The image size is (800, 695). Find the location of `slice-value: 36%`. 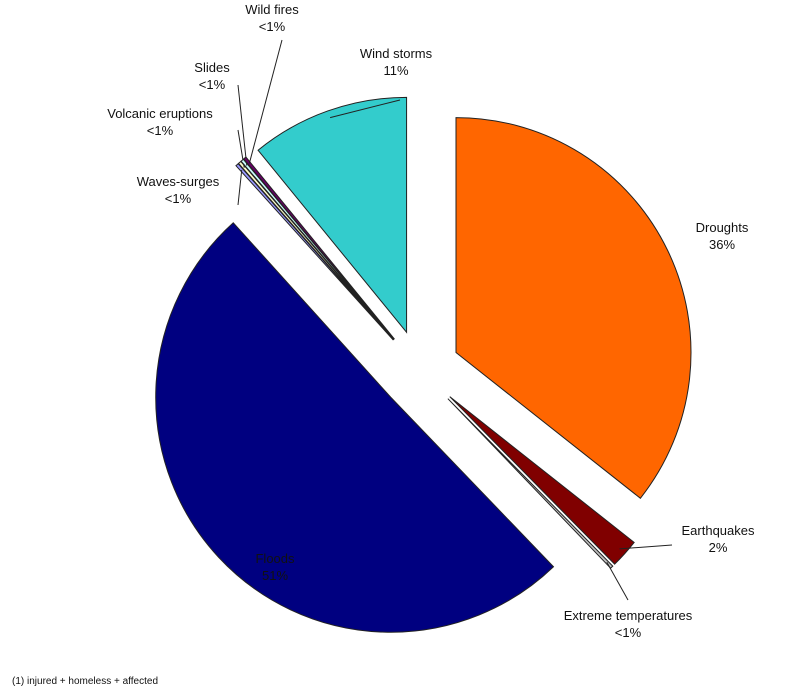

slice-value: 36% is located at coordinates (722, 244).